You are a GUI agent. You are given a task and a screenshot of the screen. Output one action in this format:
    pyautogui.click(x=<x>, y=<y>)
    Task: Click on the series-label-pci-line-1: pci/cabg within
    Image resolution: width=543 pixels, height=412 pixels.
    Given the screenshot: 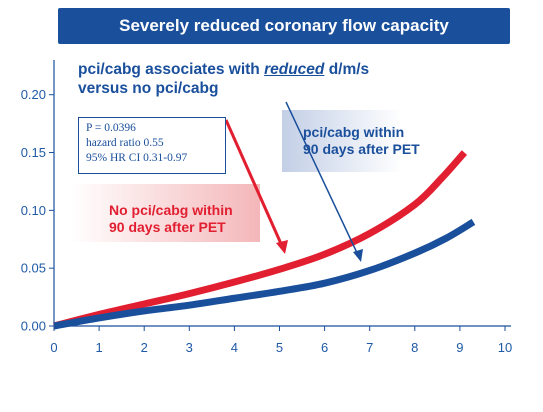 What is the action you would take?
    pyautogui.click(x=354, y=132)
    